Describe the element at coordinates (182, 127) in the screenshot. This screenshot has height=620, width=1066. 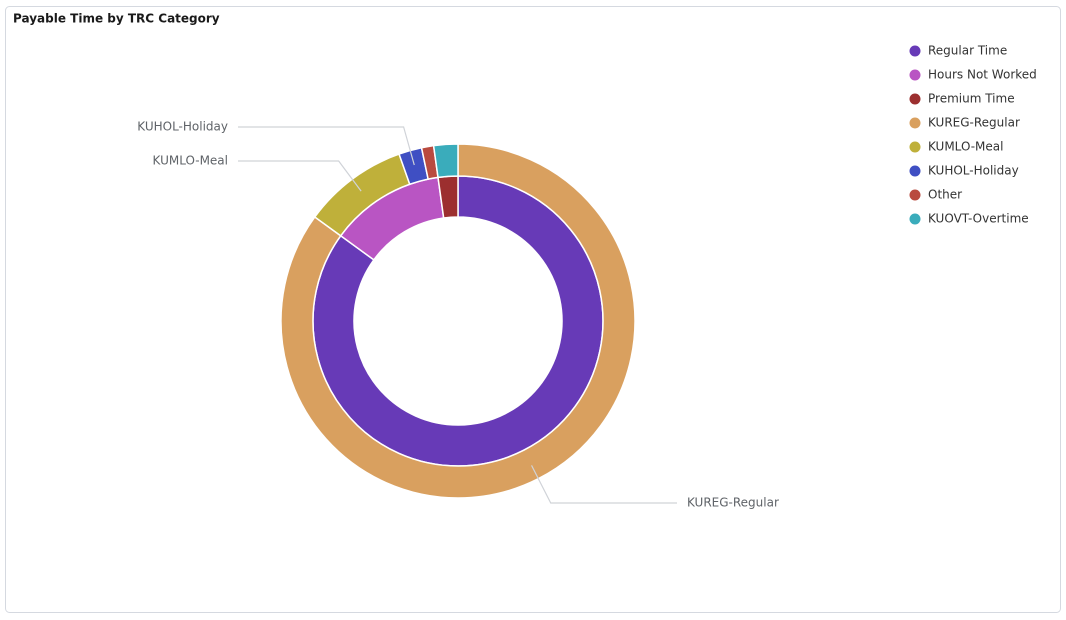
I see `slice-label: KUHOL-Holiday` at that location.